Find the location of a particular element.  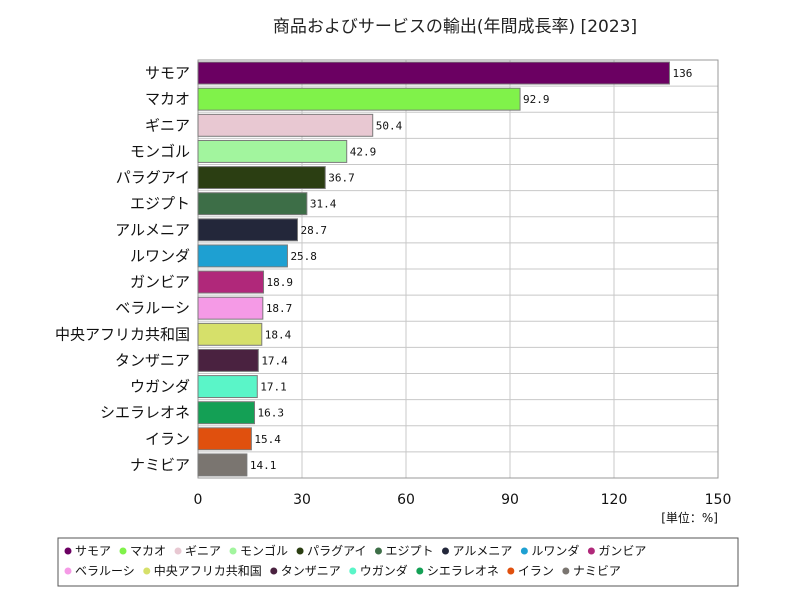

legend-label: エジプト is located at coordinates (409, 551).